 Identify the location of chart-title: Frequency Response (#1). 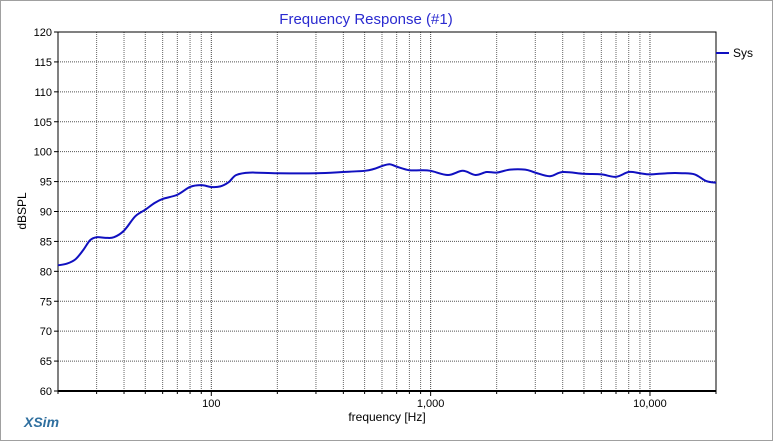
(365, 19).